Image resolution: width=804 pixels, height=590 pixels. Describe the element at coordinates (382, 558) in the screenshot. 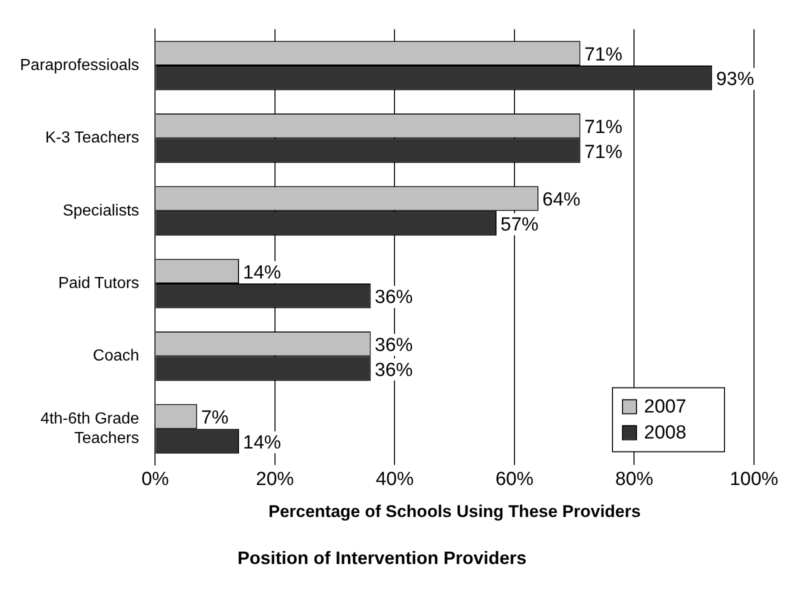

I see `text: Position of Intervention Providers` at that location.